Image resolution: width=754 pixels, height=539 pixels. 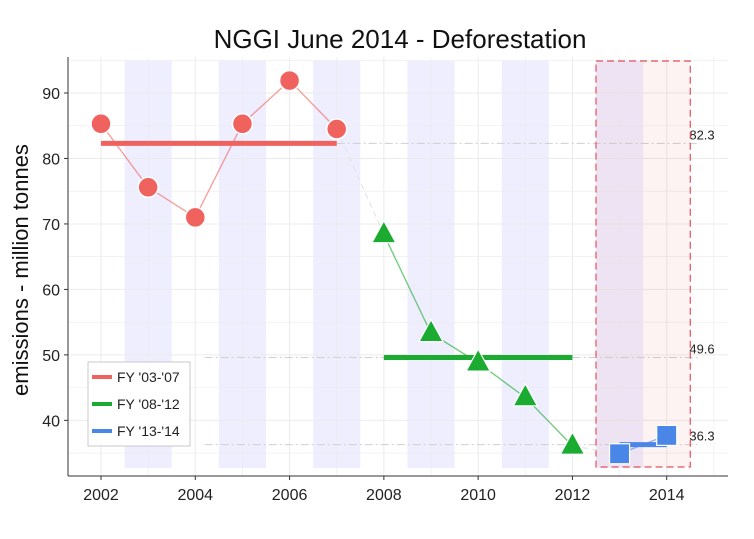 What do you see at coordinates (701, 349) in the screenshot?
I see `reference-label-1: 49.6` at bounding box center [701, 349].